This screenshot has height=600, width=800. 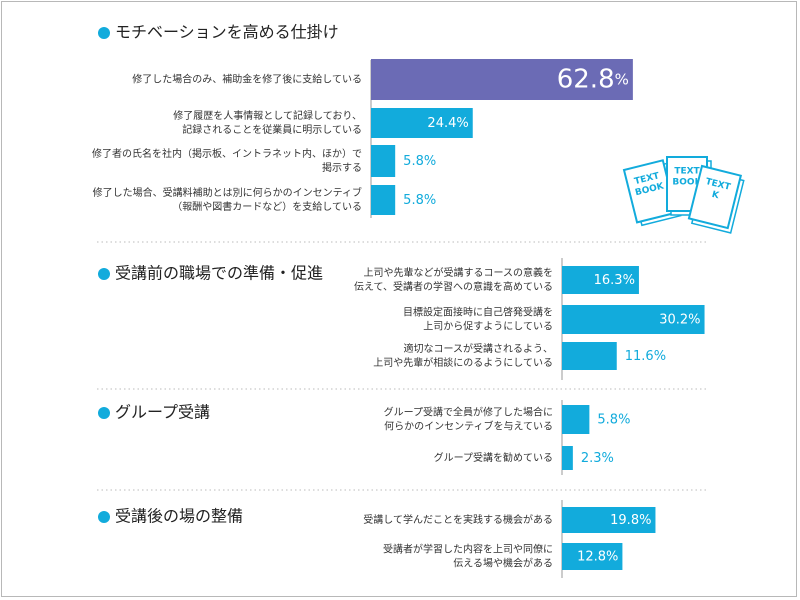 What do you see at coordinates (162, 412) in the screenshot?
I see `group-title: グループ受講` at bounding box center [162, 412].